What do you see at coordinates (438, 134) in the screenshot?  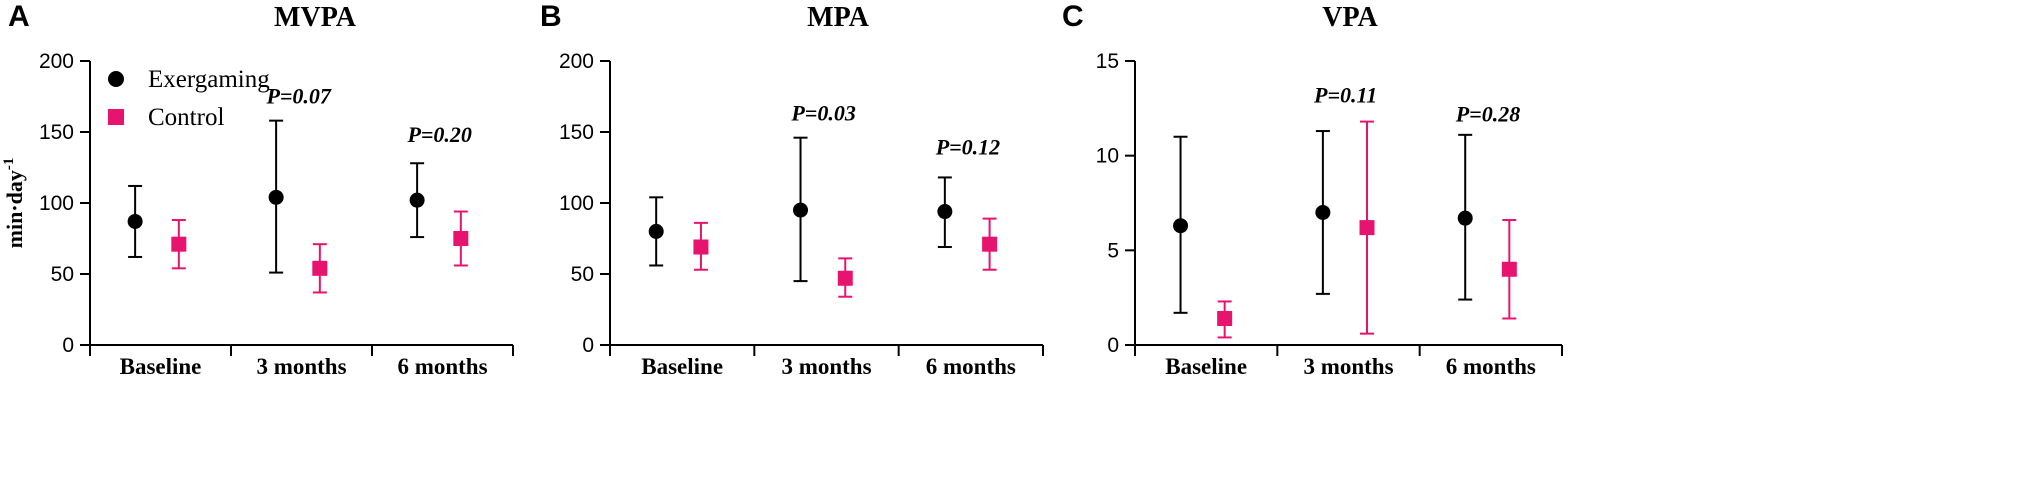 I see `p-value-annotation: P=0.20` at bounding box center [438, 134].